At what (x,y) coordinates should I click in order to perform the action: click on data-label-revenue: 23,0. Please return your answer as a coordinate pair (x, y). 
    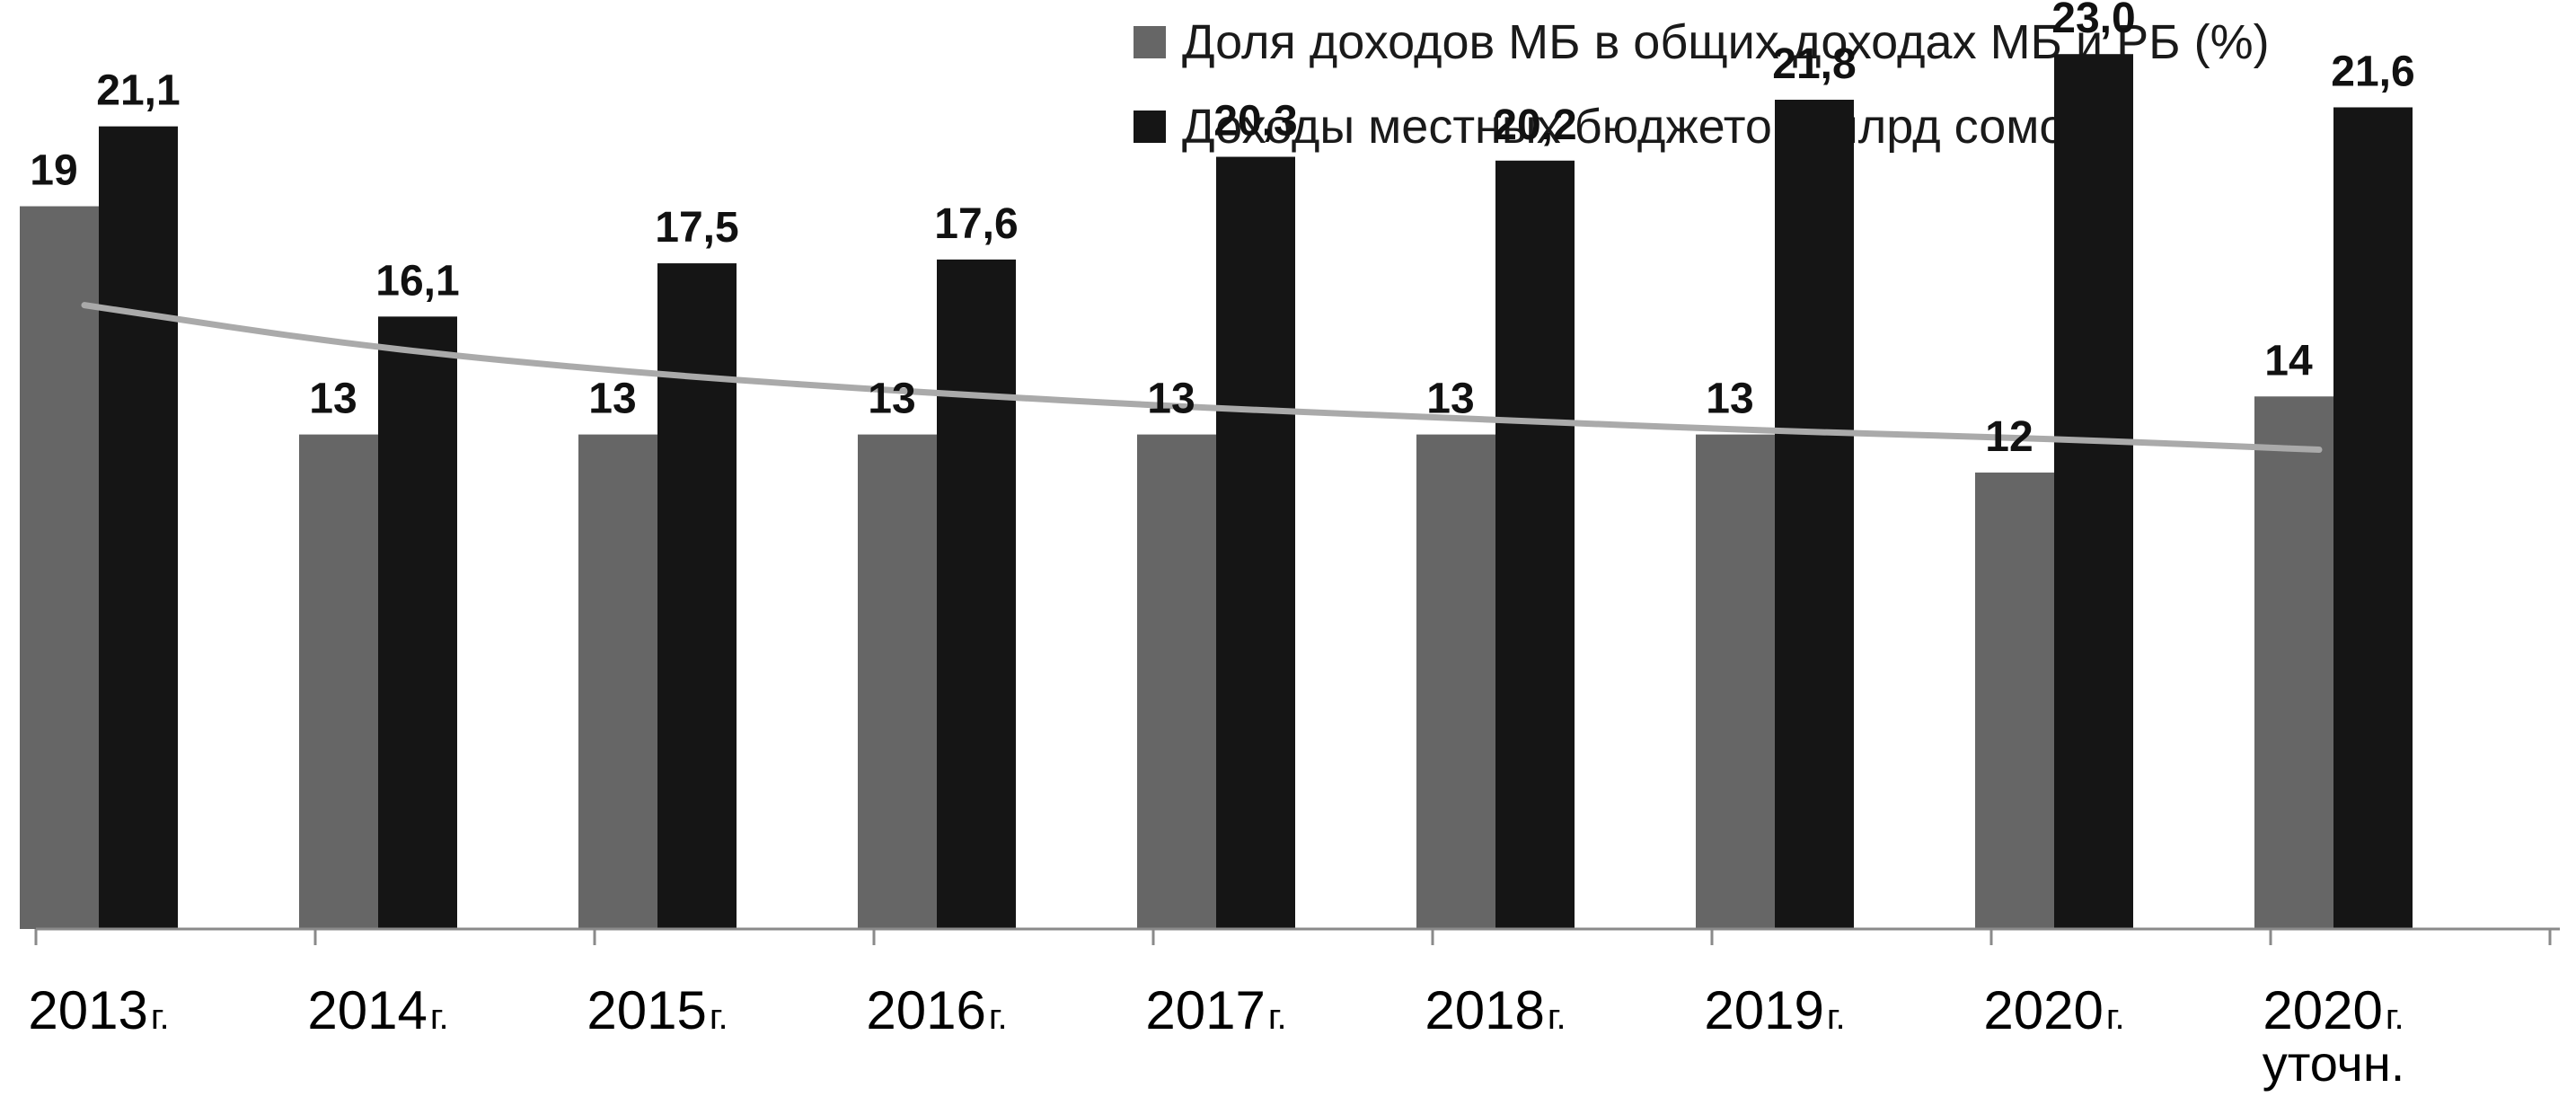
    Looking at the image, I should click on (2093, 21).